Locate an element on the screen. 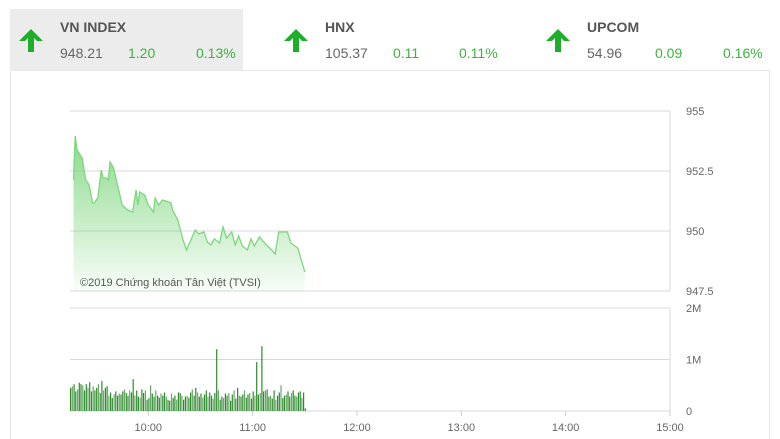 This screenshot has height=439, width=780. ticker-name: VN INDEX is located at coordinates (93, 27).